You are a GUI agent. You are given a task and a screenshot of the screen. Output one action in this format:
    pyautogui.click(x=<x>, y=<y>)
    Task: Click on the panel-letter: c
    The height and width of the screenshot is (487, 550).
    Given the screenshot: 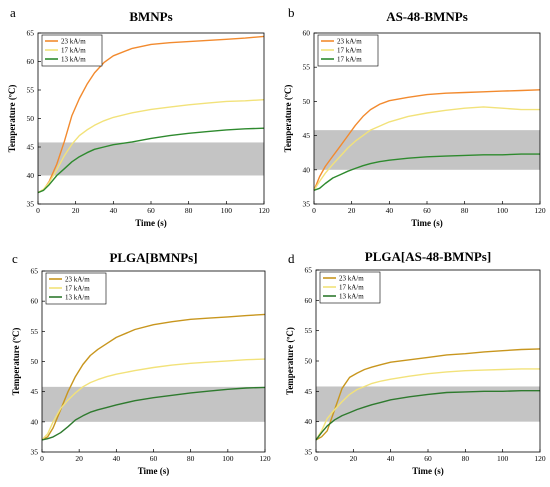 What is the action you would take?
    pyautogui.click(x=15, y=258)
    